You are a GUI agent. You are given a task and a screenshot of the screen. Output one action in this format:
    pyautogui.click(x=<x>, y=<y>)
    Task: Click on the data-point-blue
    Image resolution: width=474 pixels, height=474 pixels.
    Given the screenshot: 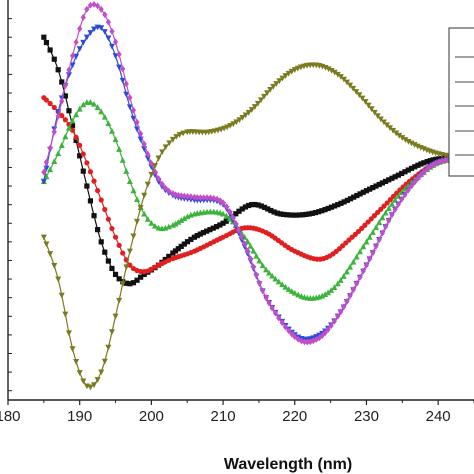 What is the action you would take?
    pyautogui.click(x=126, y=94)
    